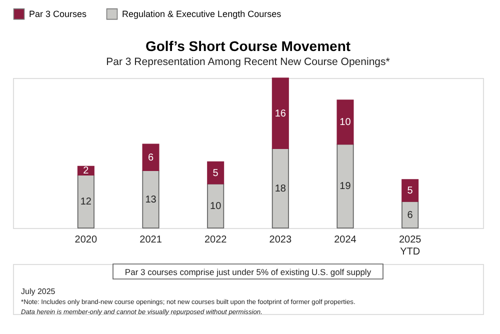 This screenshot has width=500, height=334. What do you see at coordinates (38, 291) in the screenshot?
I see `text: July 2025` at bounding box center [38, 291].